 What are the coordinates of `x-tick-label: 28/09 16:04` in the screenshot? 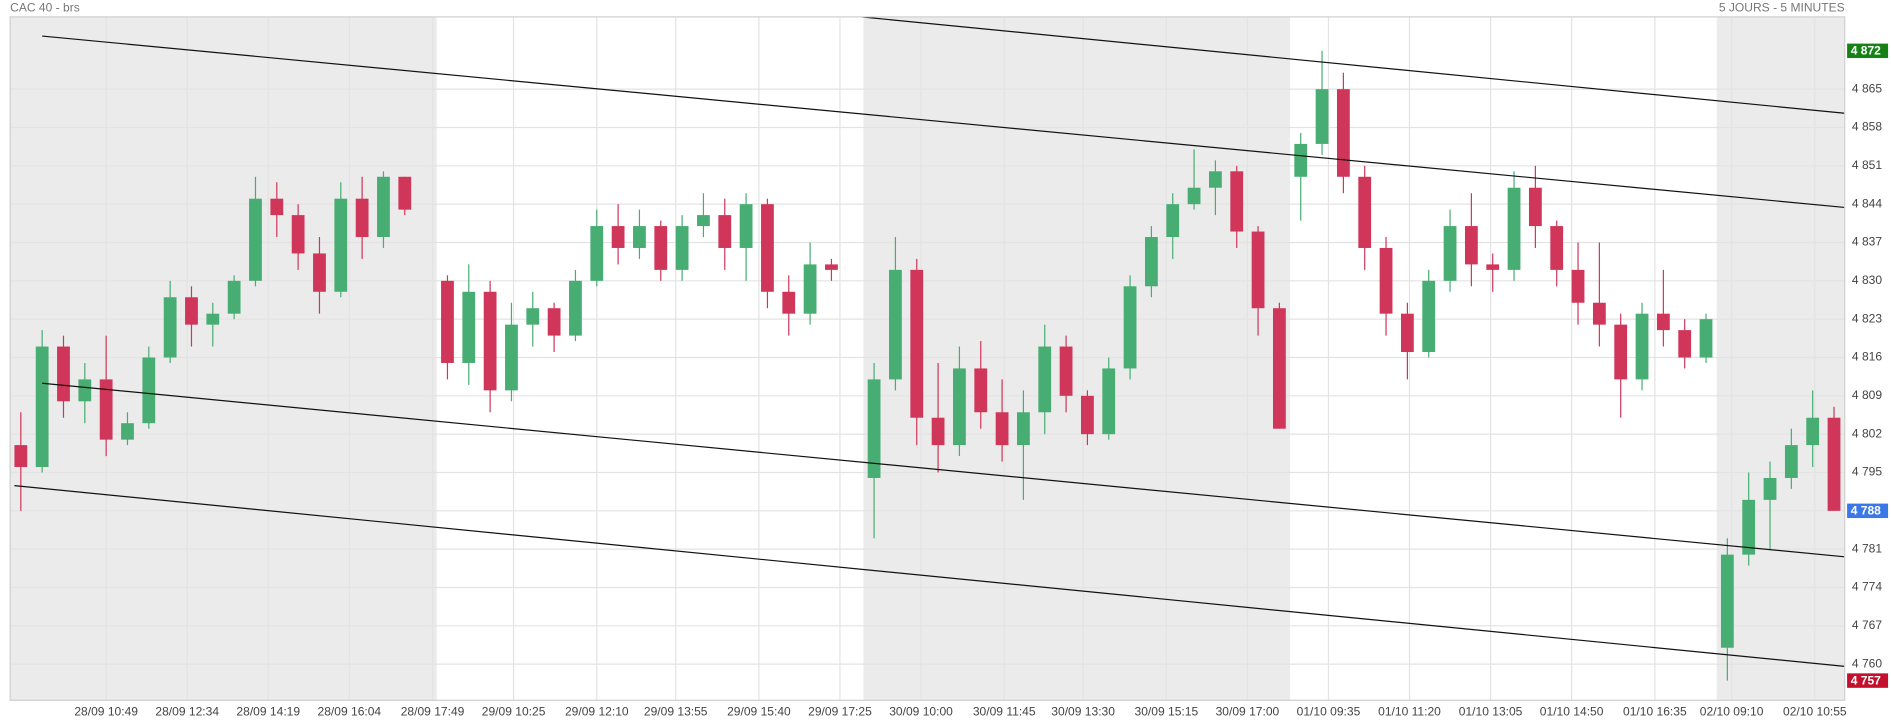 It's located at (350, 712).